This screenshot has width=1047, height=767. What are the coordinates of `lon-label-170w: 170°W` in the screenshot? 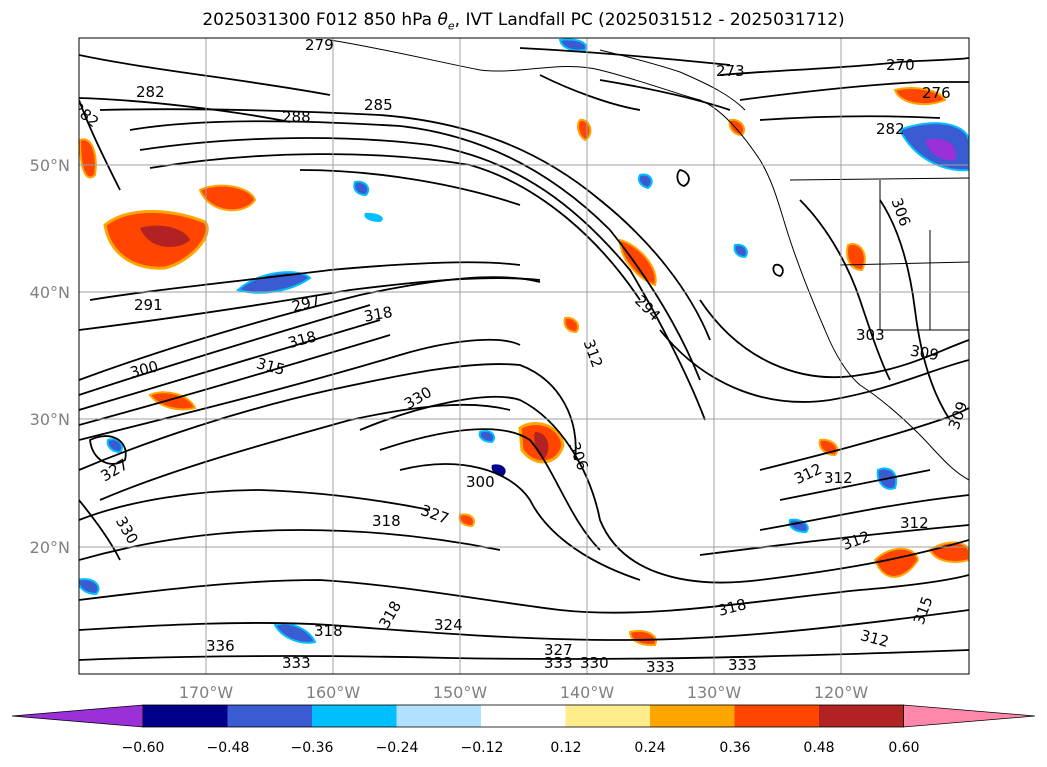 It's located at (206, 692).